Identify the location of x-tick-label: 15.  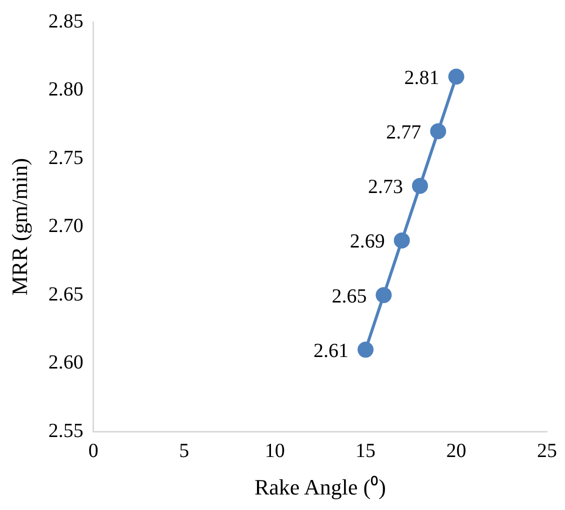
(366, 451).